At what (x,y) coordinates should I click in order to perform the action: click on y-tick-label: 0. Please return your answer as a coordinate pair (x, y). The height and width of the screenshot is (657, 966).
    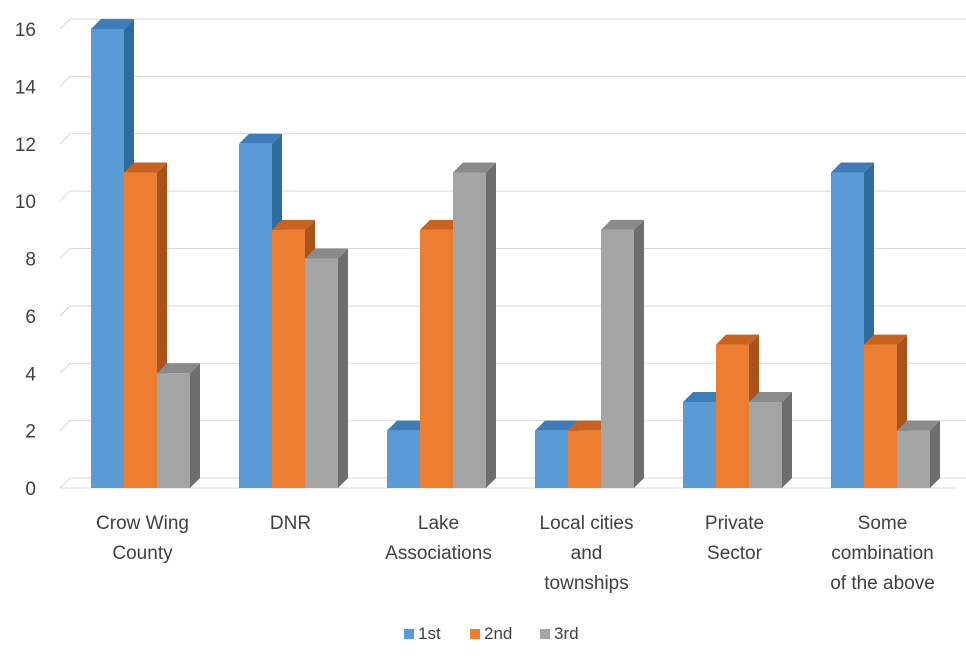
    Looking at the image, I should click on (30, 489).